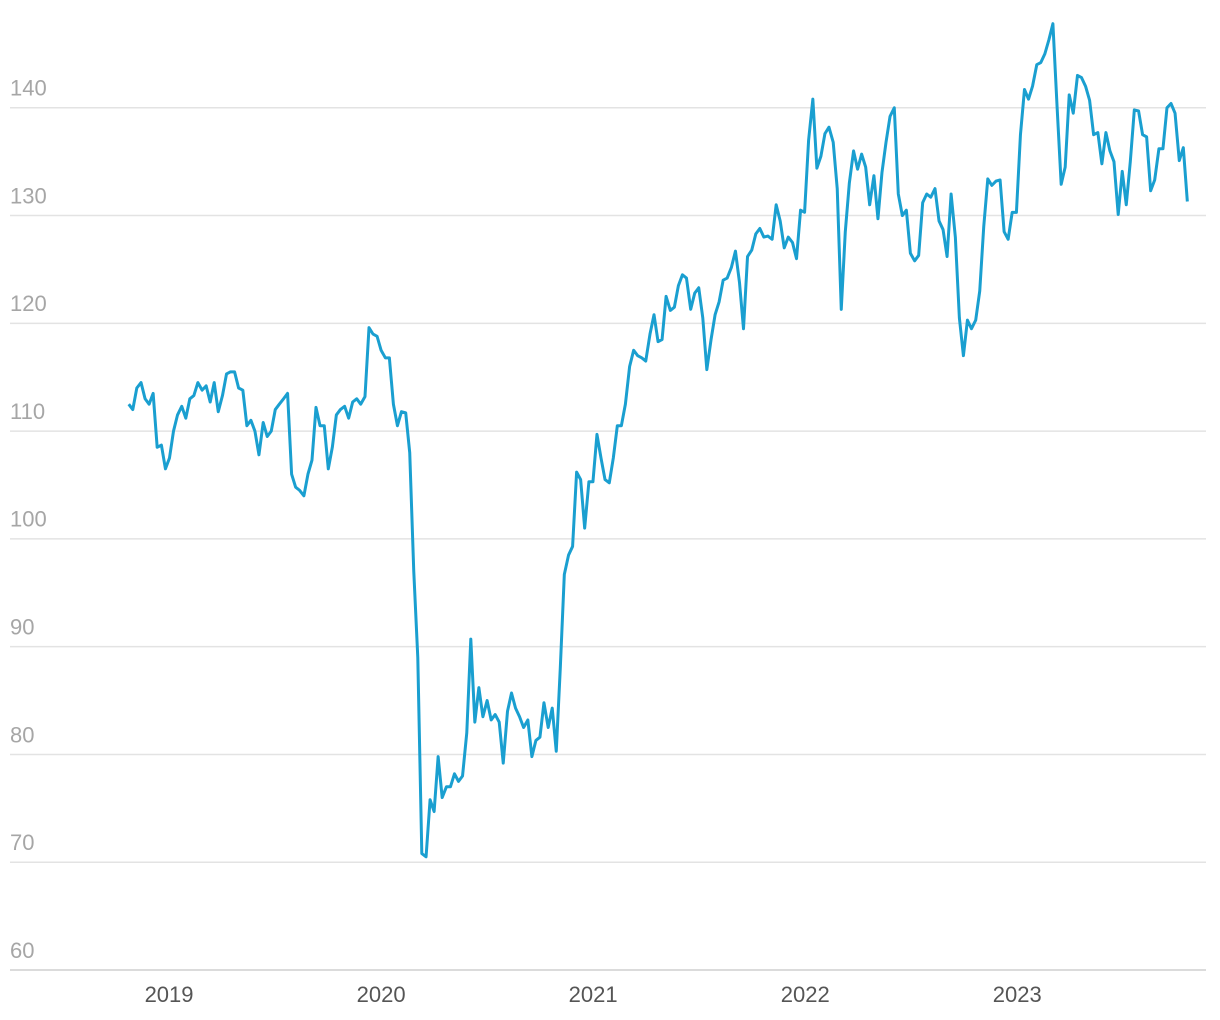 Image resolution: width=1220 pixels, height=1020 pixels. What do you see at coordinates (1017, 994) in the screenshot?
I see `x-tick-label: 2023` at bounding box center [1017, 994].